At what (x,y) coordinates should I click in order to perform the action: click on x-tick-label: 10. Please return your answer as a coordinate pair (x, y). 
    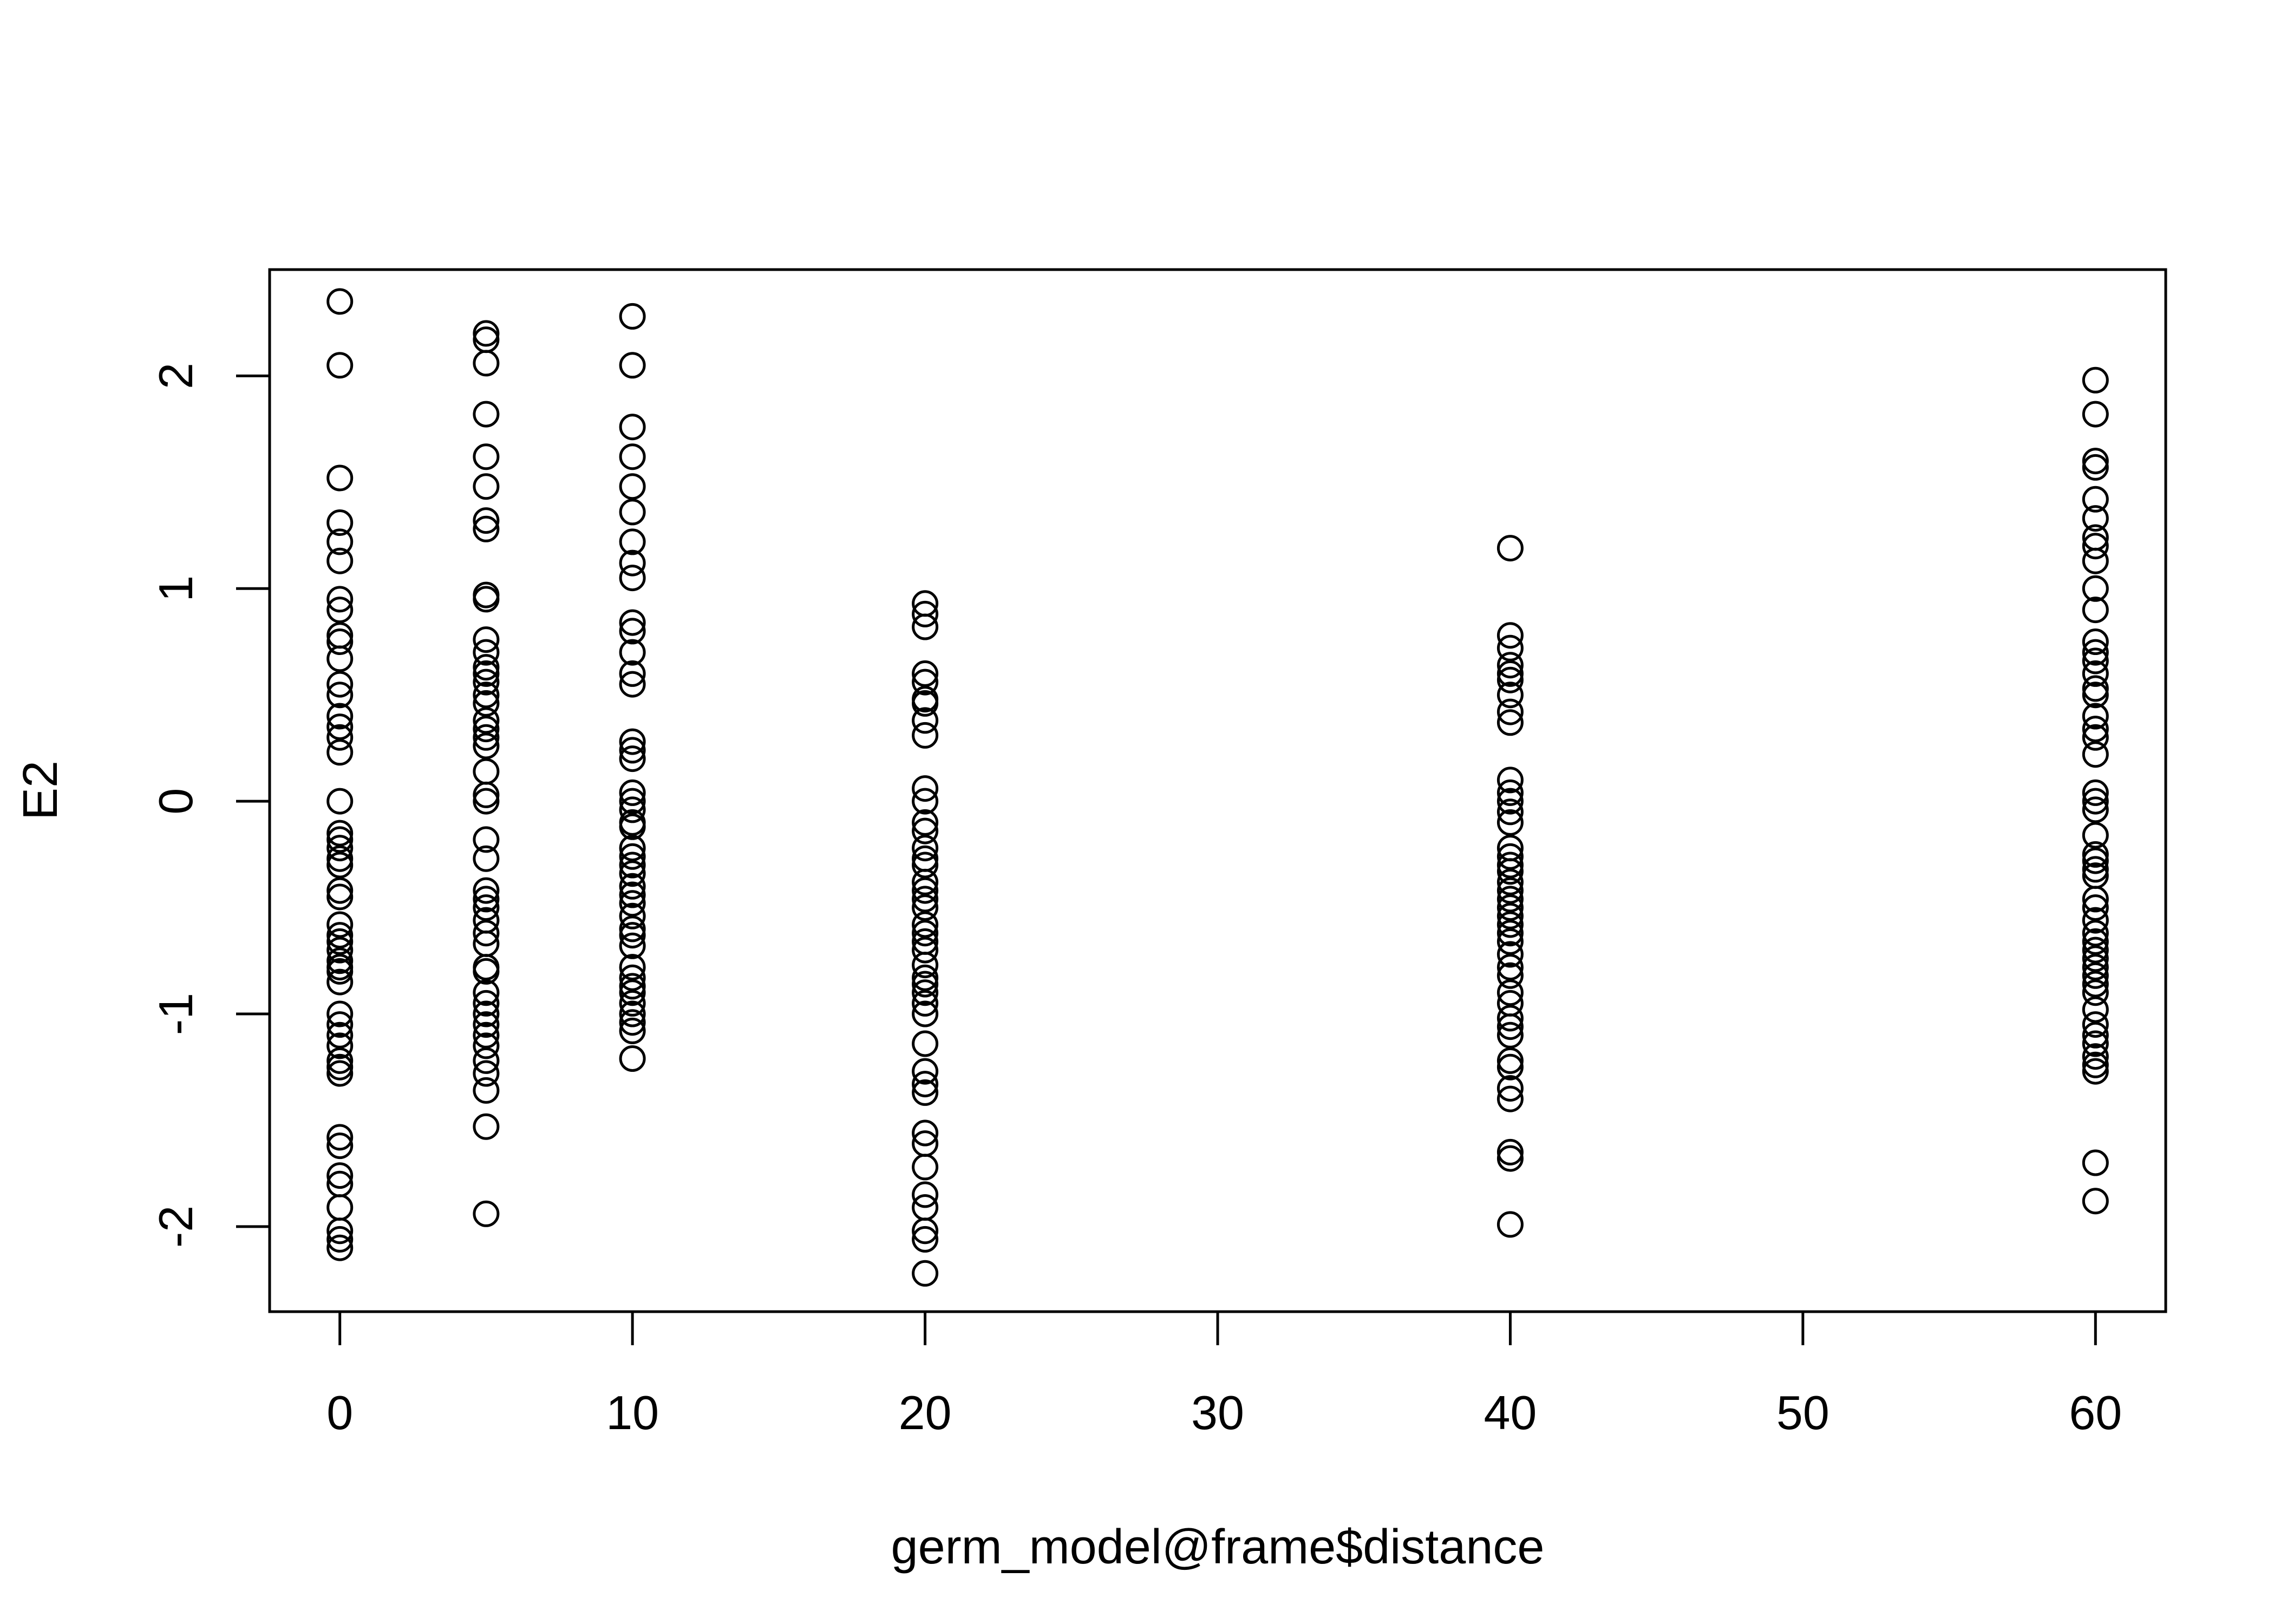
    Looking at the image, I should click on (632, 1412).